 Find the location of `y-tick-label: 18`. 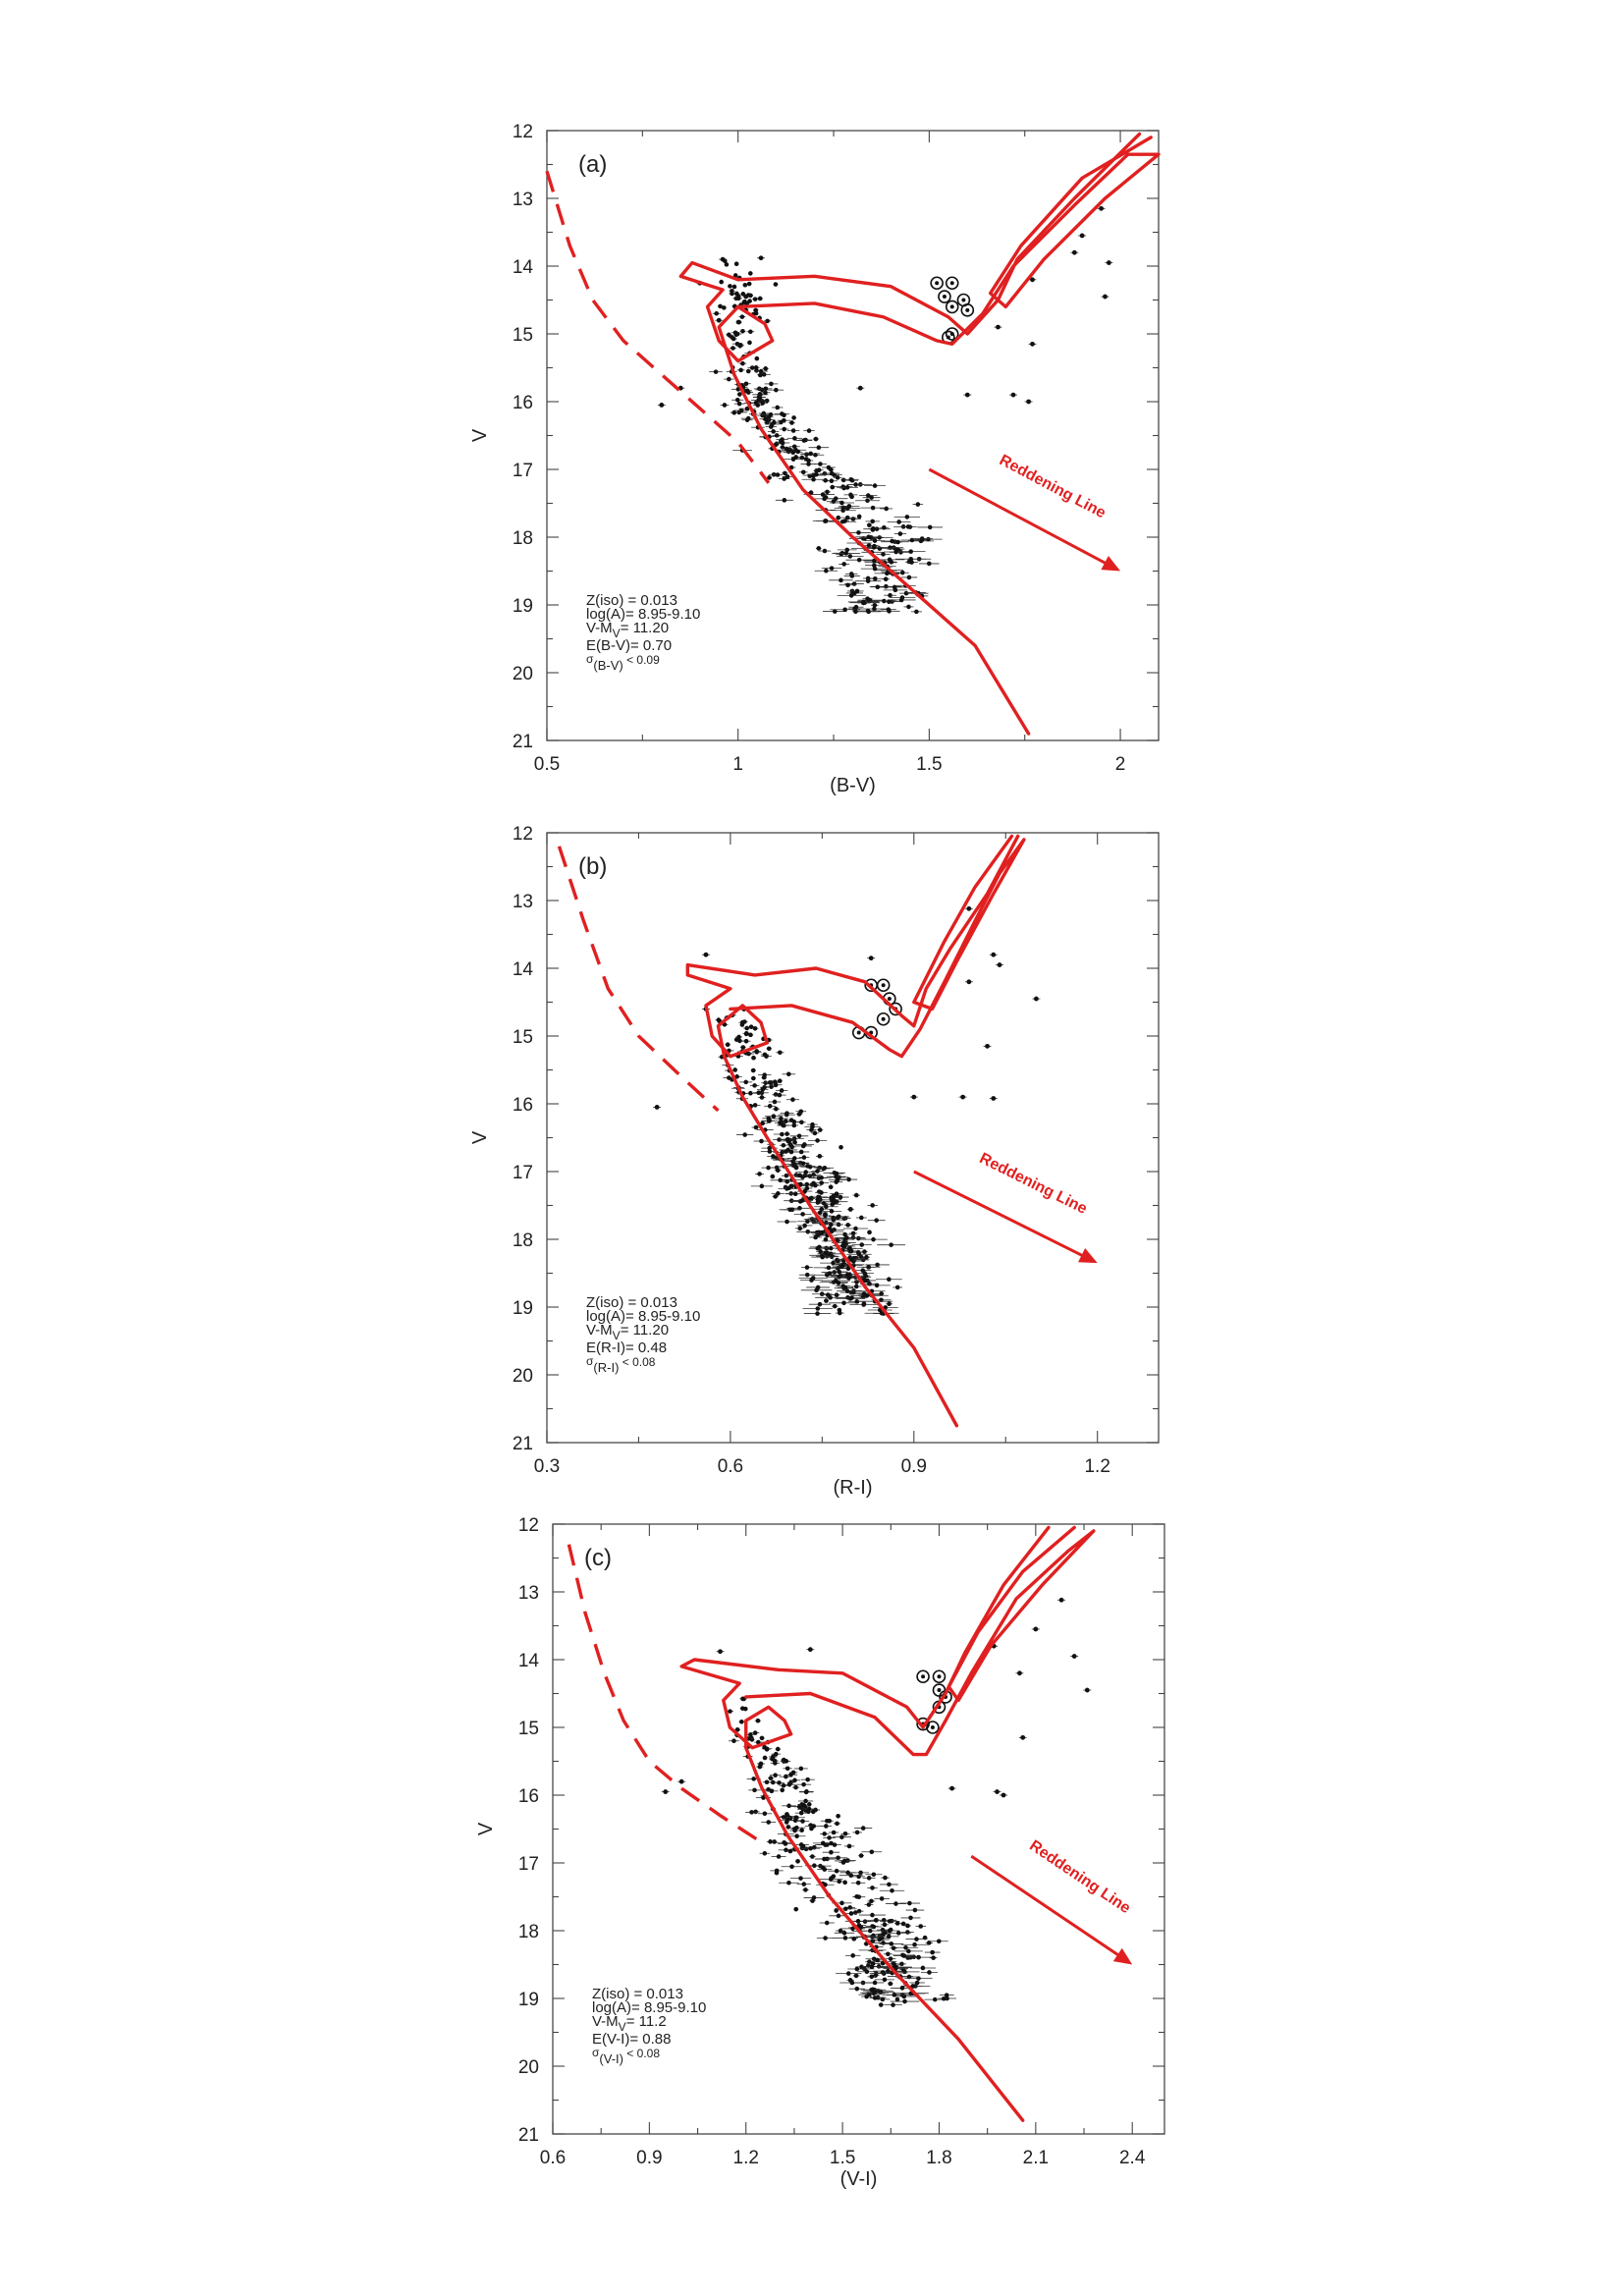

y-tick-label: 18 is located at coordinates (529, 1932).